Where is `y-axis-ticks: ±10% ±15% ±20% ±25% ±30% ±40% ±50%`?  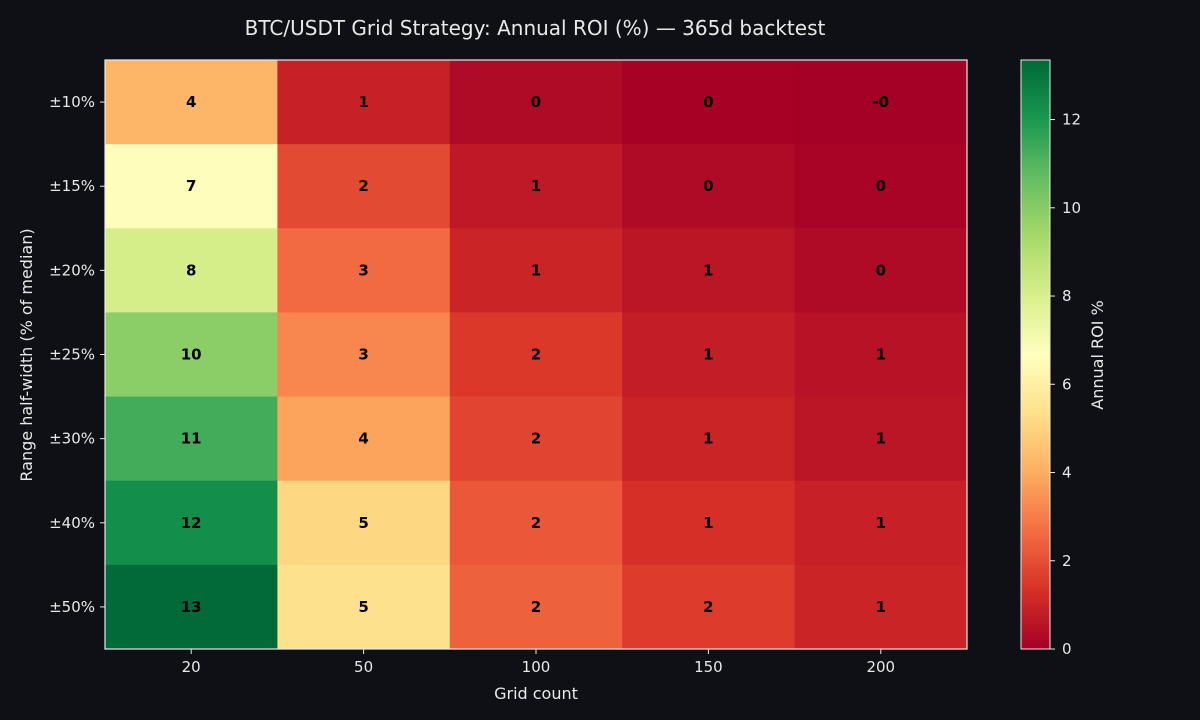 y-axis-ticks: ±10% ±15% ±20% ±25% ±30% ±40% ±50% is located at coordinates (77, 354).